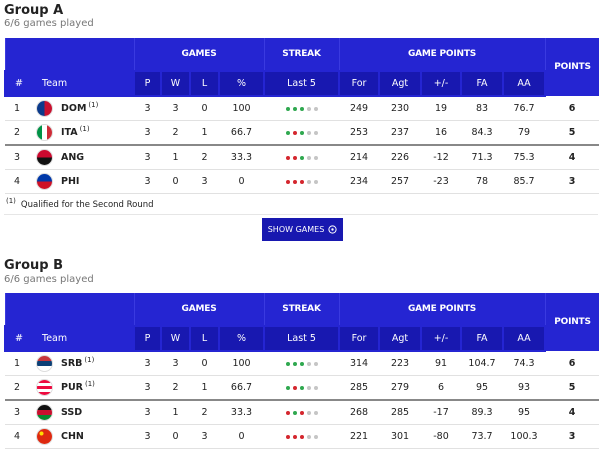 This screenshot has height=449, width=600. I want to click on stat-agt: 285, so click(400, 412).